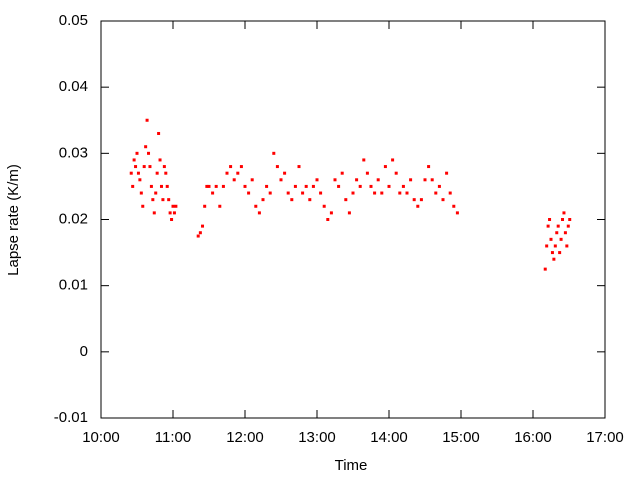  Describe the element at coordinates (73, 285) in the screenshot. I see `y-tick-label: 0.01` at that location.